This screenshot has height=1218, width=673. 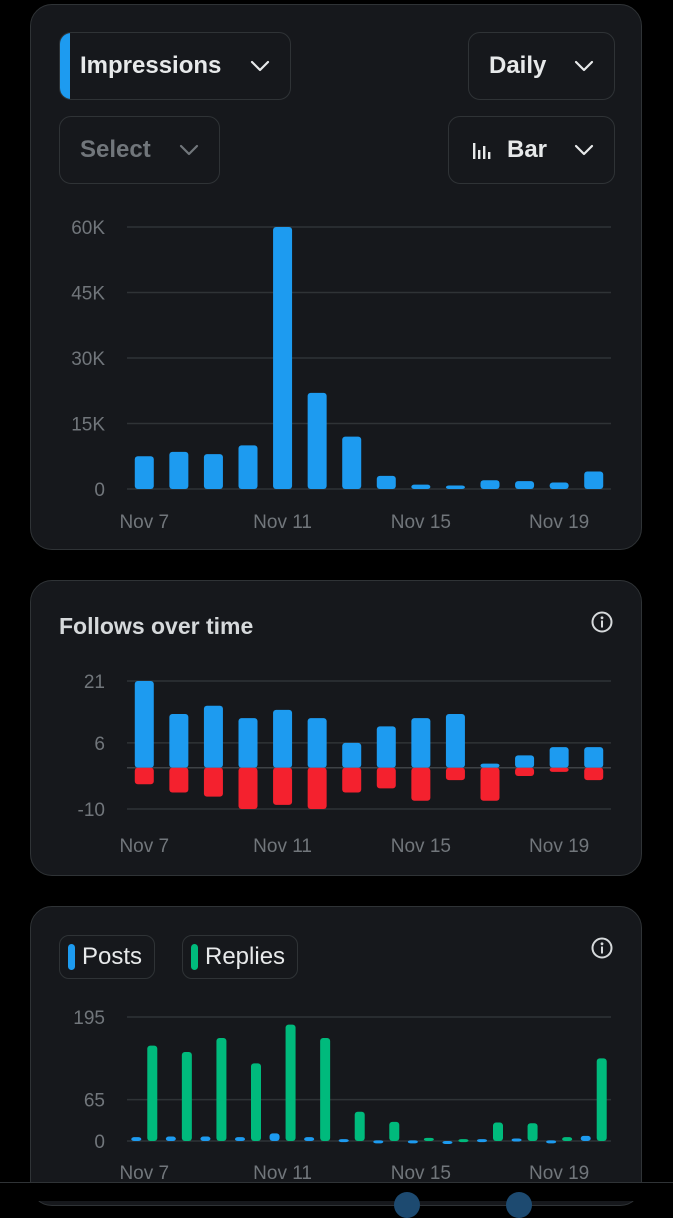 I want to click on bar-chart-icon, so click(x=482, y=151).